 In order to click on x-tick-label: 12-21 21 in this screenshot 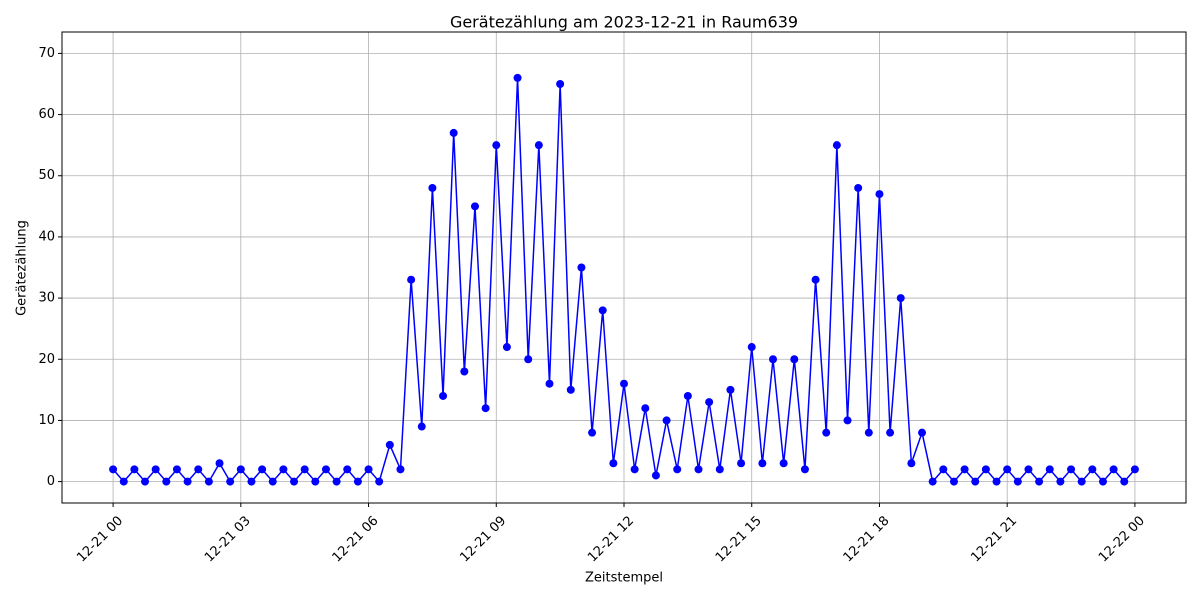, I will do `click(994, 539)`.